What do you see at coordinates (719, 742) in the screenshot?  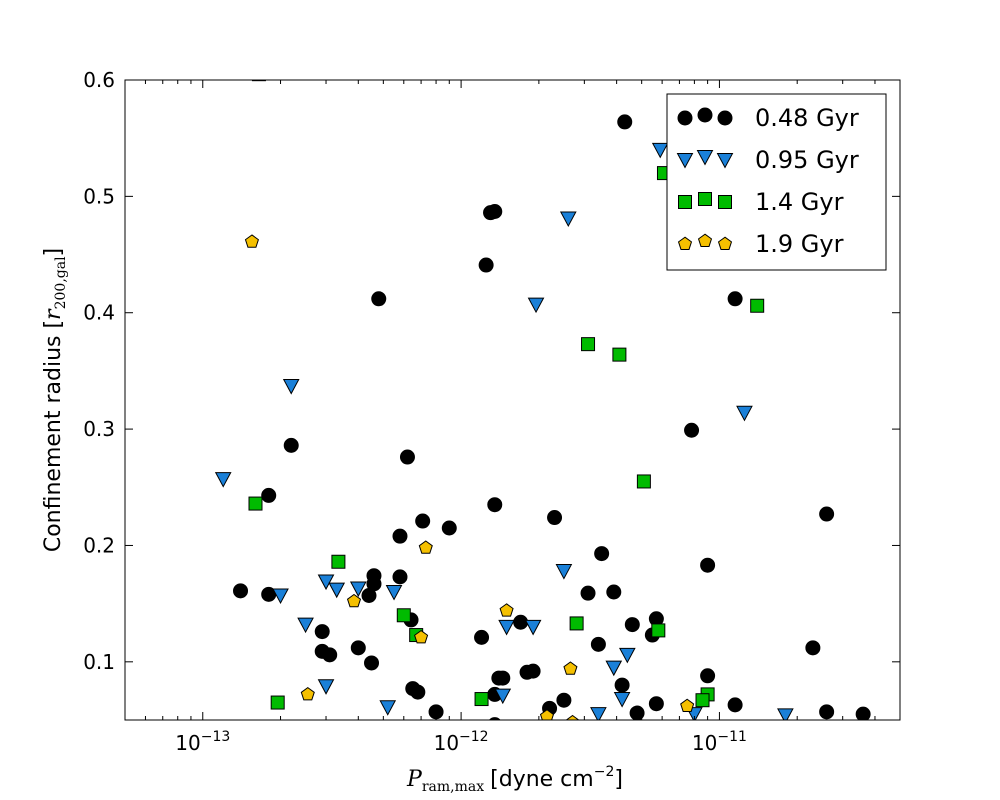 I see `x-tick-label: 10−11` at bounding box center [719, 742].